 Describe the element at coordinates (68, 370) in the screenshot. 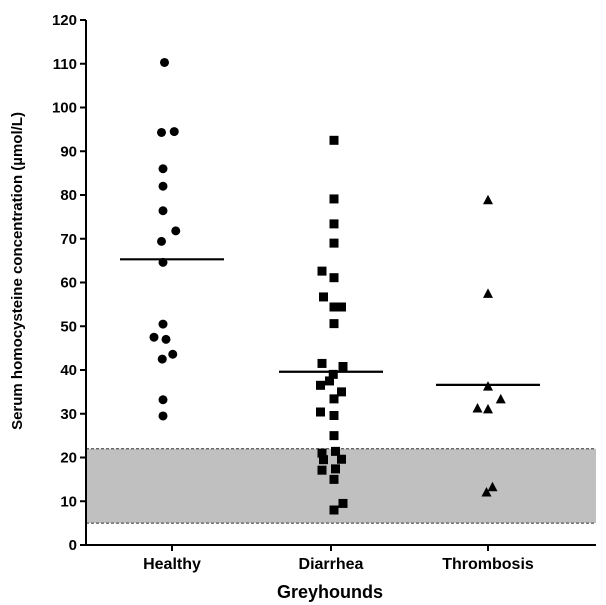

I see `y-tick-label: 40` at that location.